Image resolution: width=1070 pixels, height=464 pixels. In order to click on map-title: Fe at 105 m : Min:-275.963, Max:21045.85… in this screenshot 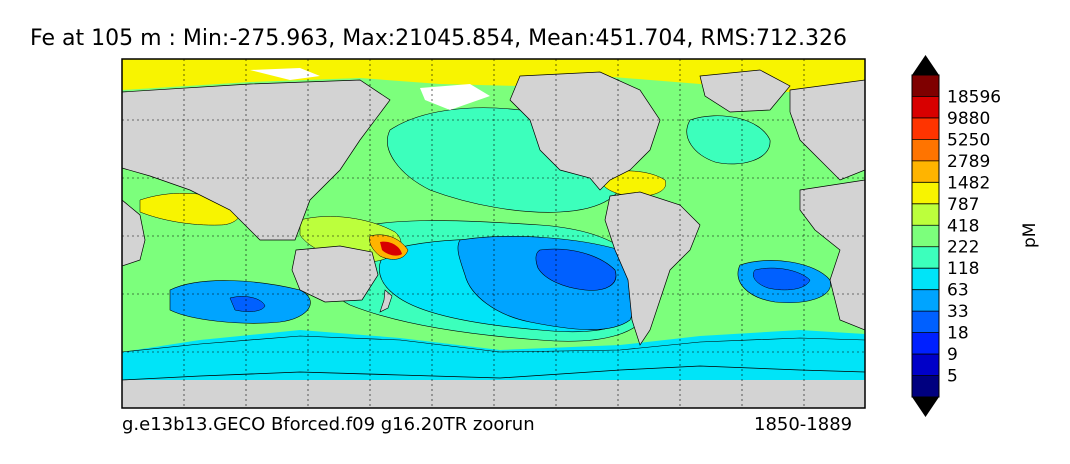, I will do `click(439, 38)`.